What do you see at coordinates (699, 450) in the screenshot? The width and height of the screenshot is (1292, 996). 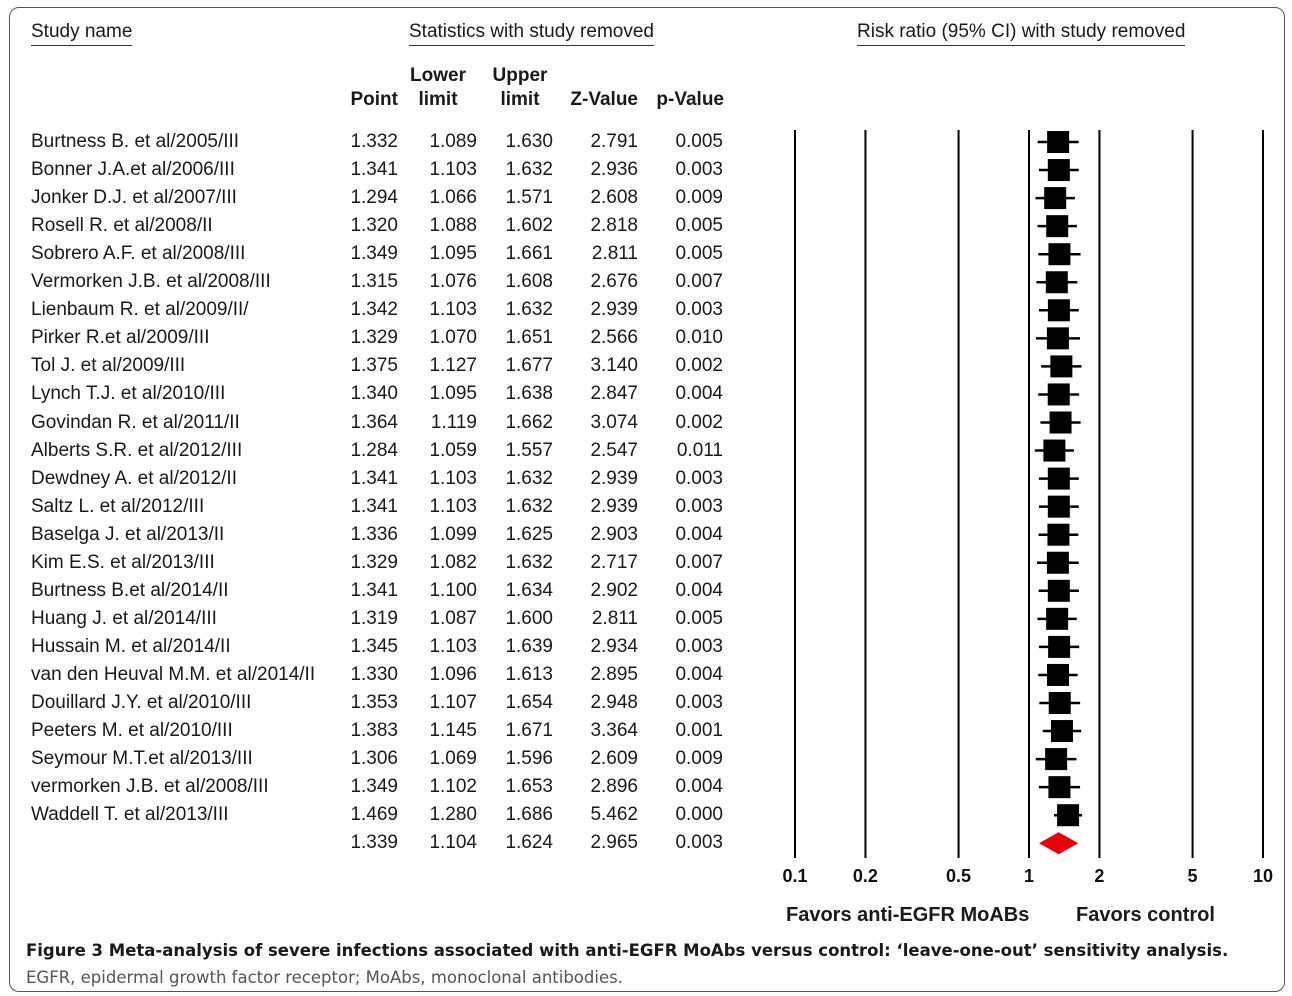 I see `row-p-value: 0.011` at bounding box center [699, 450].